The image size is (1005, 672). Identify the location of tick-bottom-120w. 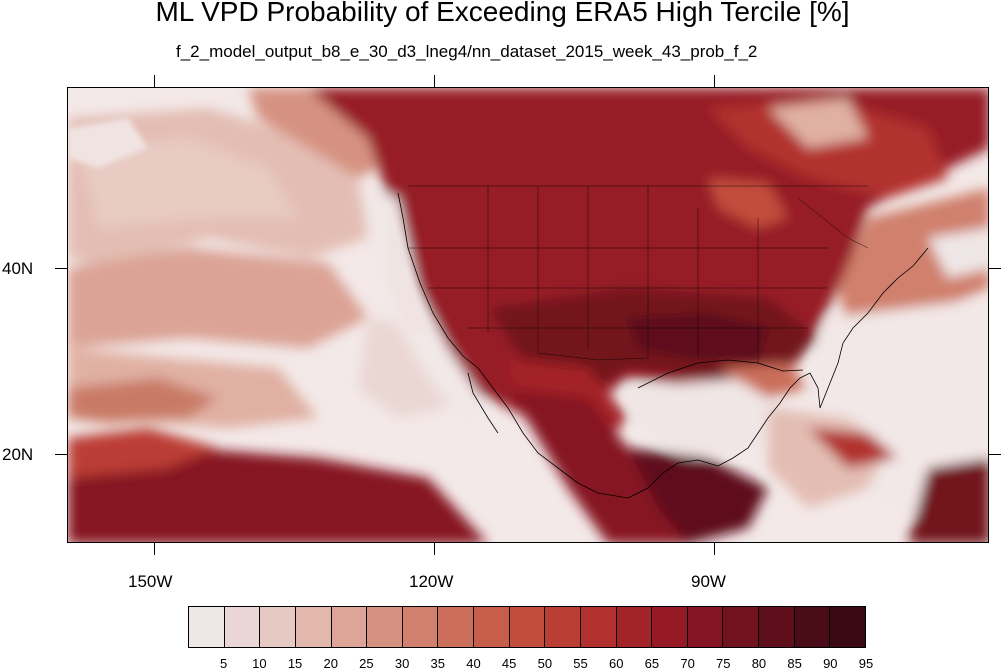
(434, 549).